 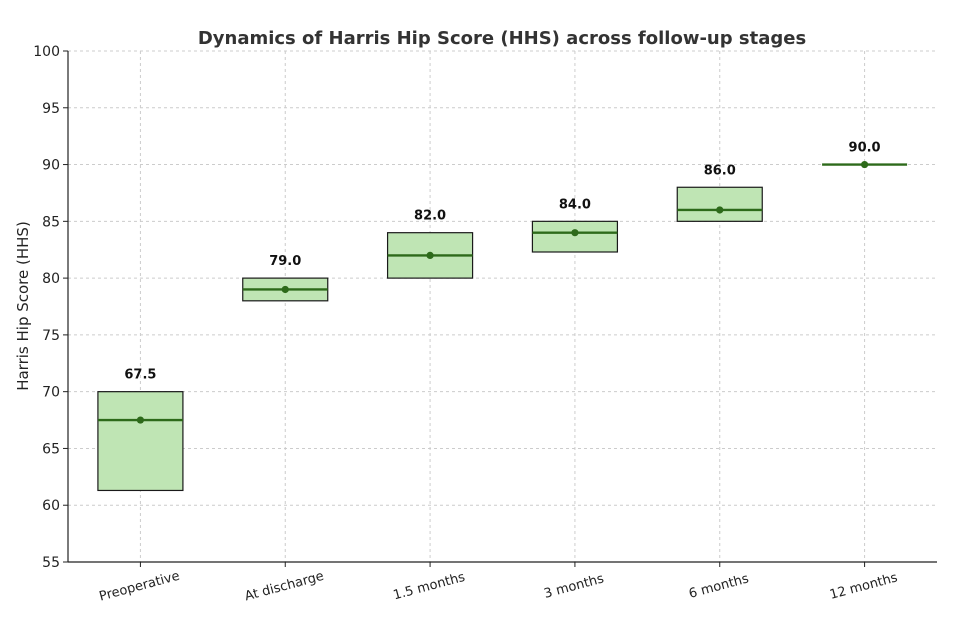 What do you see at coordinates (285, 261) in the screenshot?
I see `median-value-label: 79.0` at bounding box center [285, 261].